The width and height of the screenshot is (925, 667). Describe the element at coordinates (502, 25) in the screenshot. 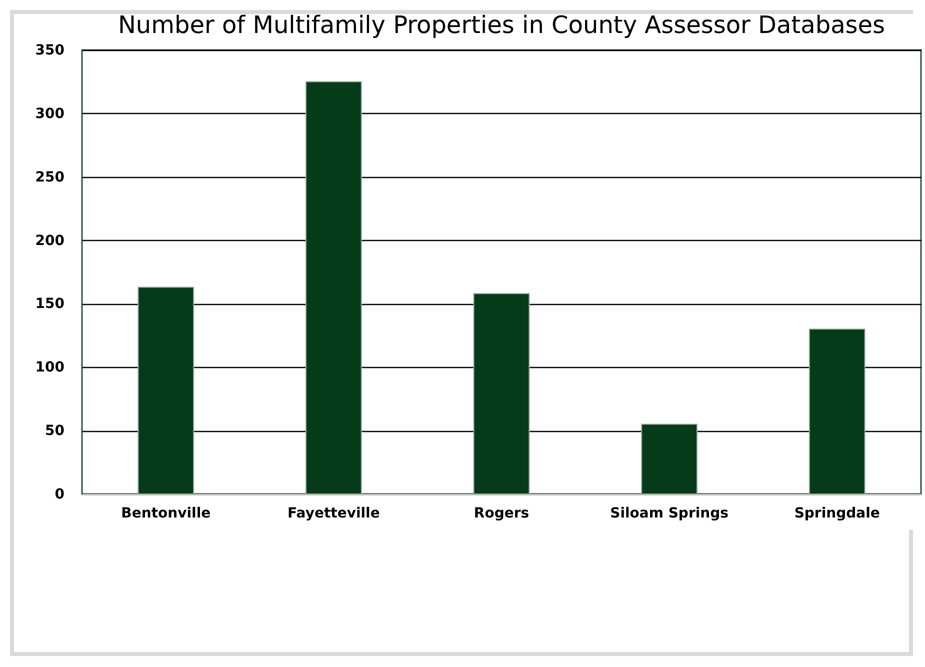

I see `chart-title: Number of Multifamily Properties in County Assessor Databases` at that location.